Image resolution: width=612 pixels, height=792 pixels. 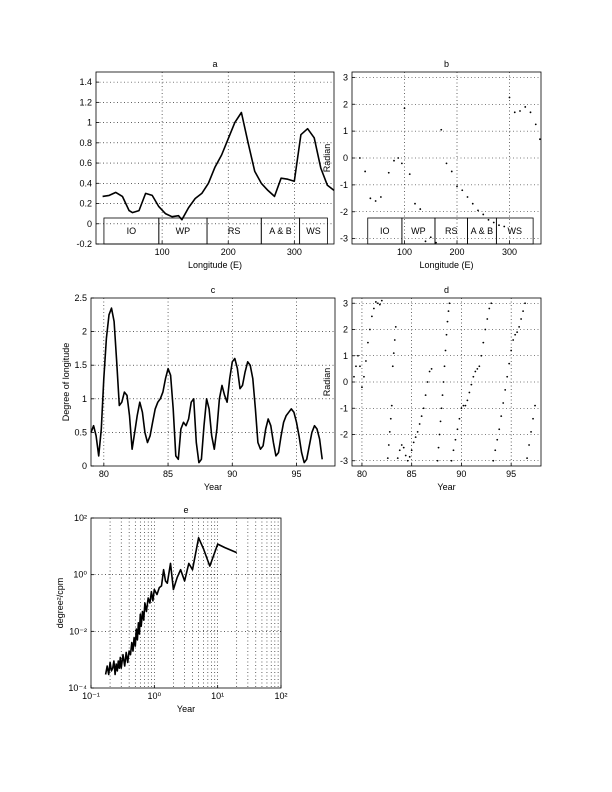 I want to click on chart-title-e: e, so click(x=185, y=510).